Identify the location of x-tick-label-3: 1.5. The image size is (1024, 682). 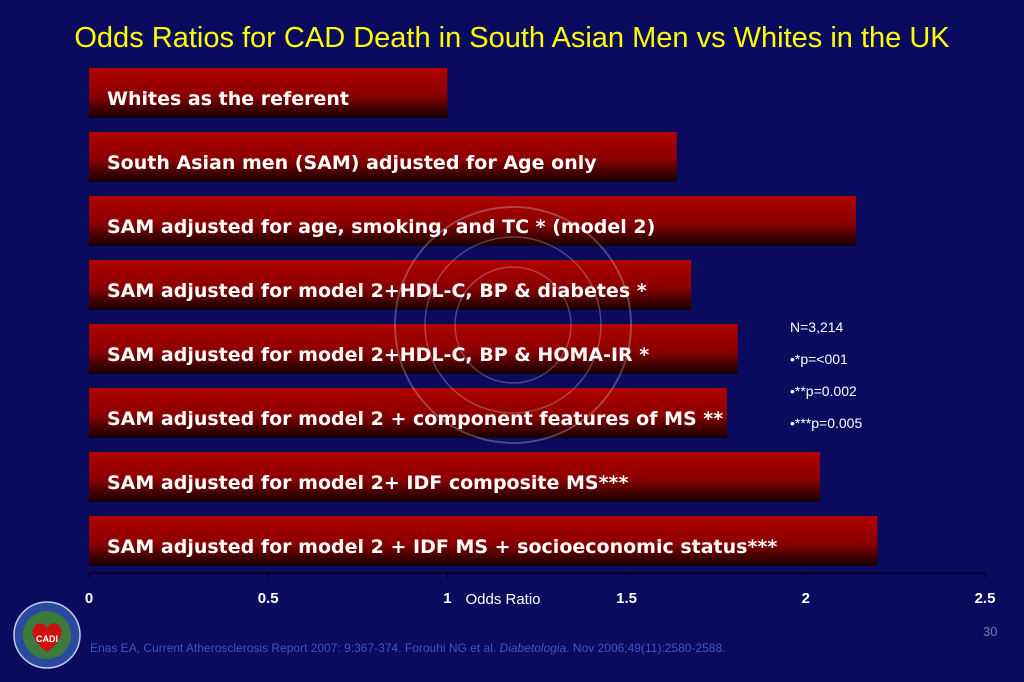
(626, 598).